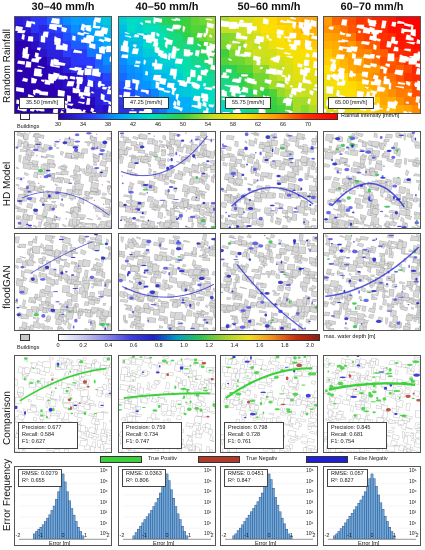 The image size is (425, 550). I want to click on precision-value: Precision: 0.798, so click(248, 428).